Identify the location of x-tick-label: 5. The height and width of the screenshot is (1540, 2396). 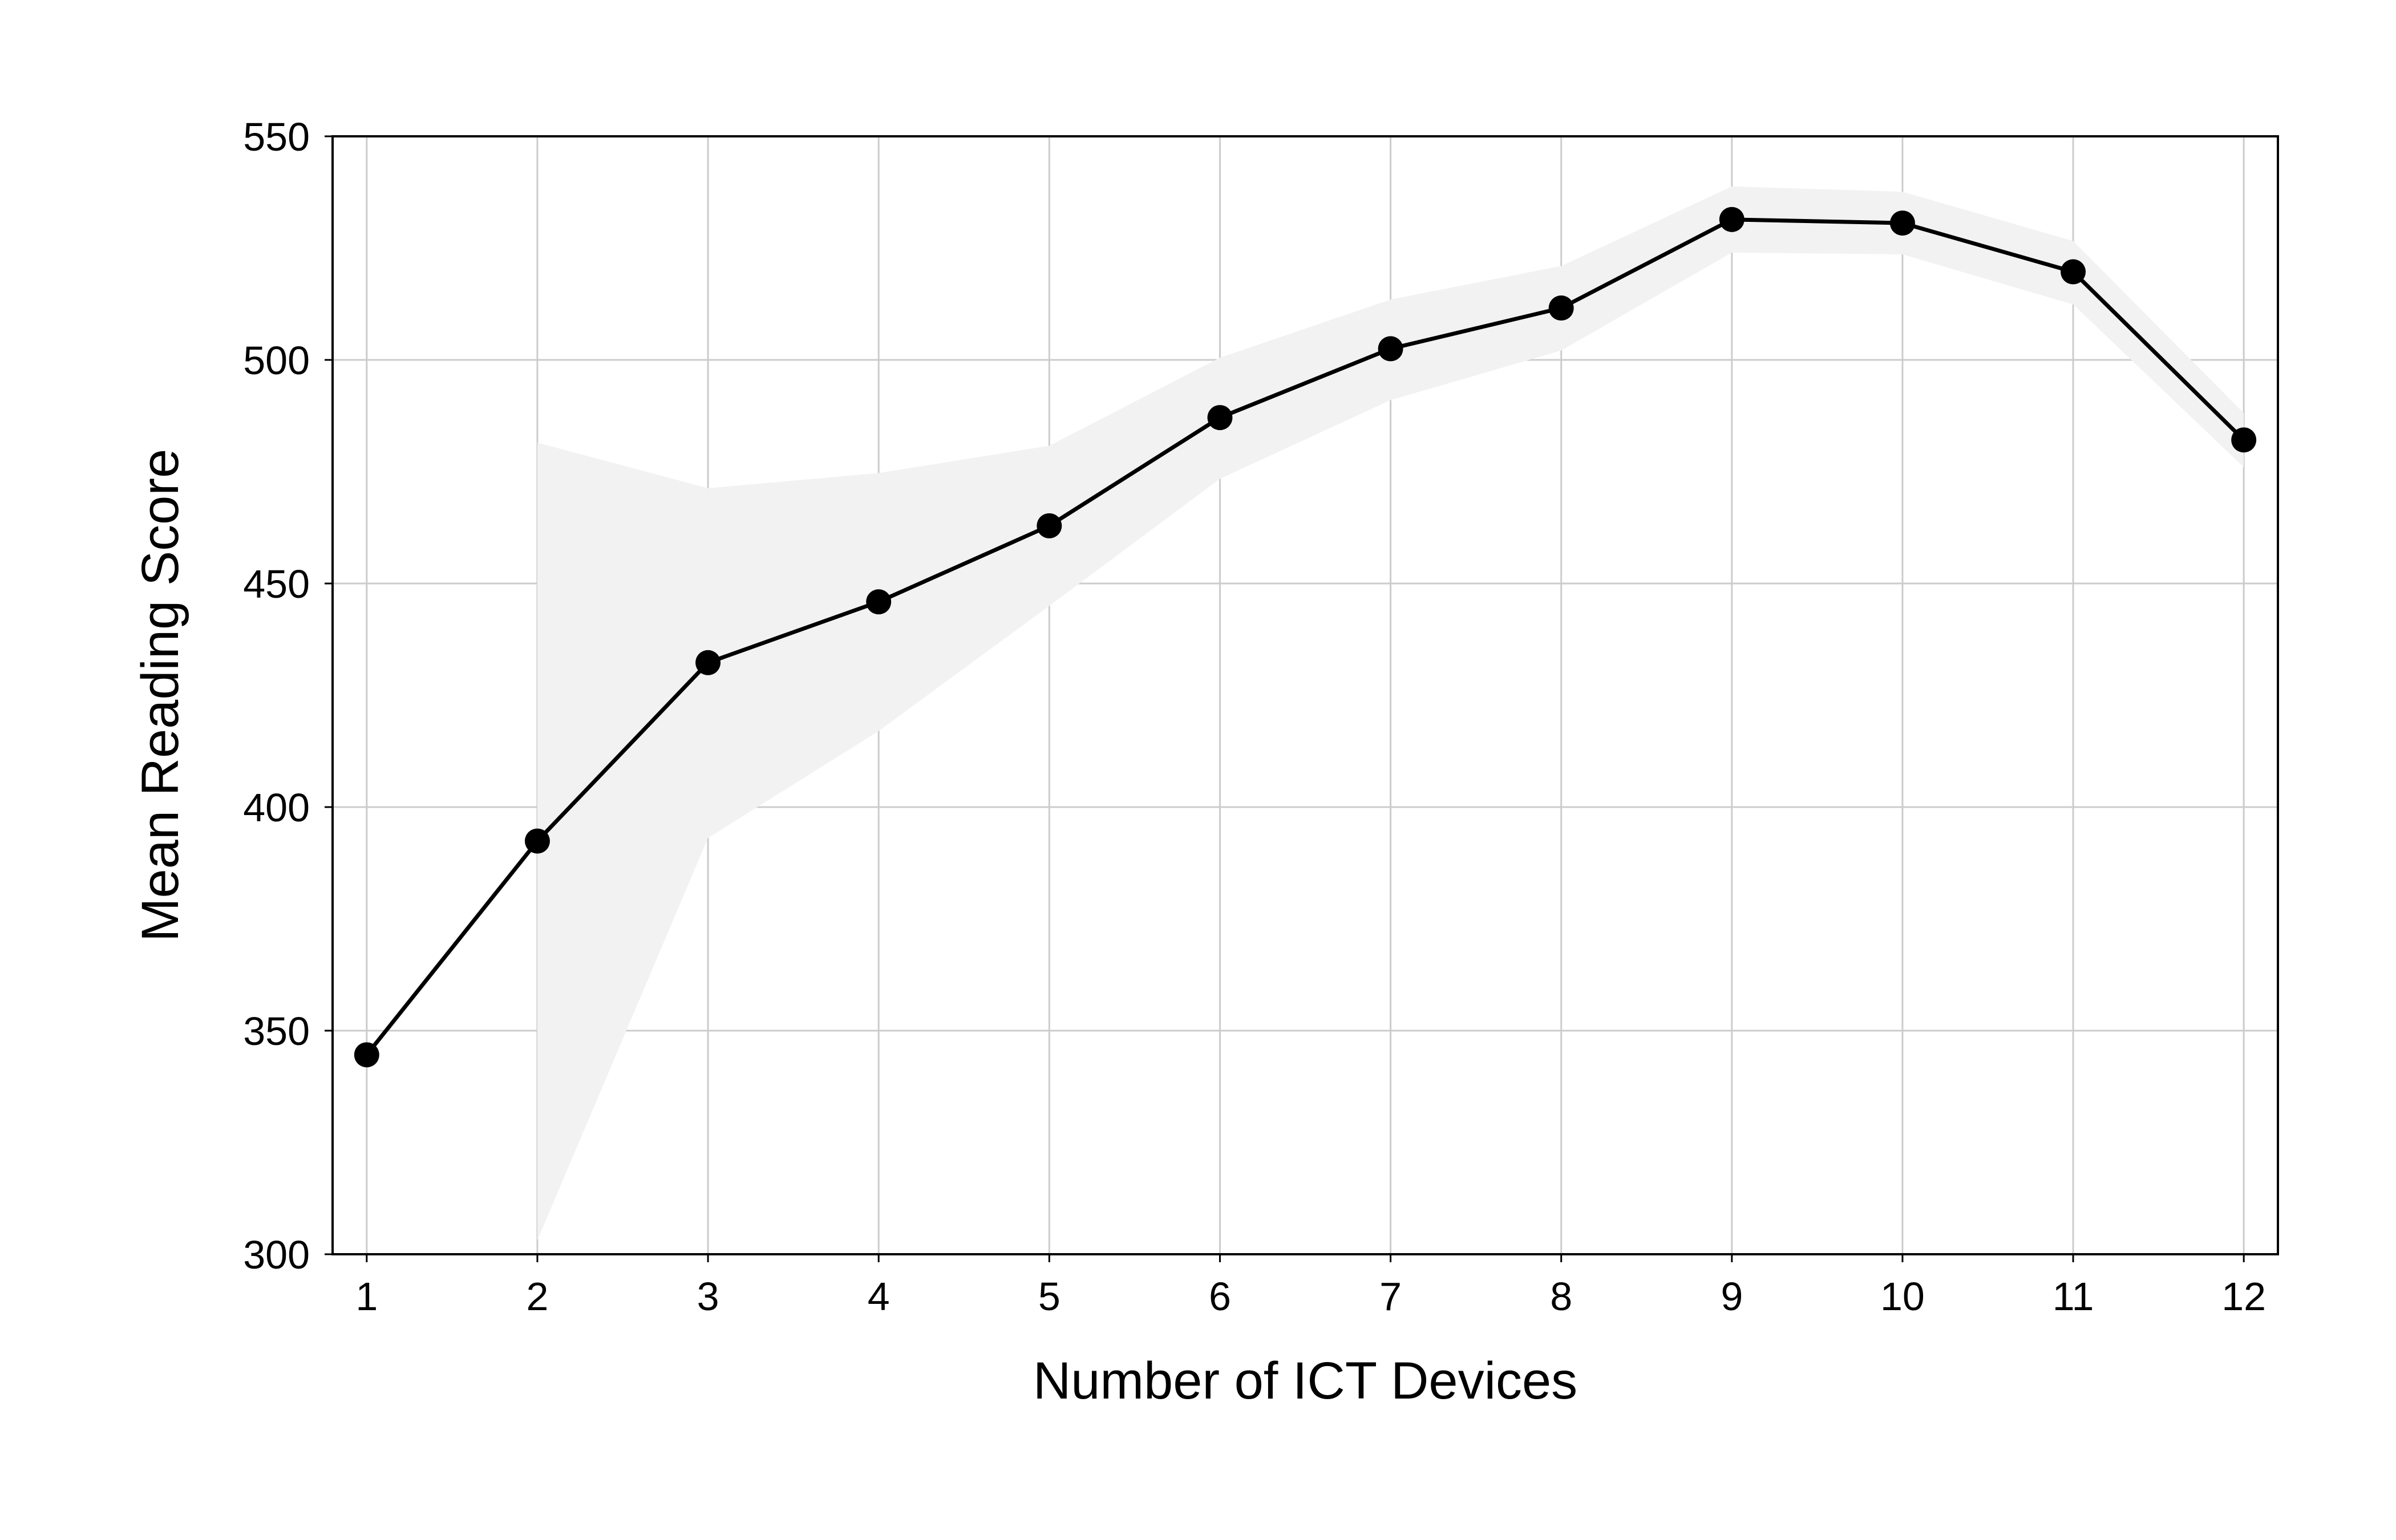
(1049, 1297).